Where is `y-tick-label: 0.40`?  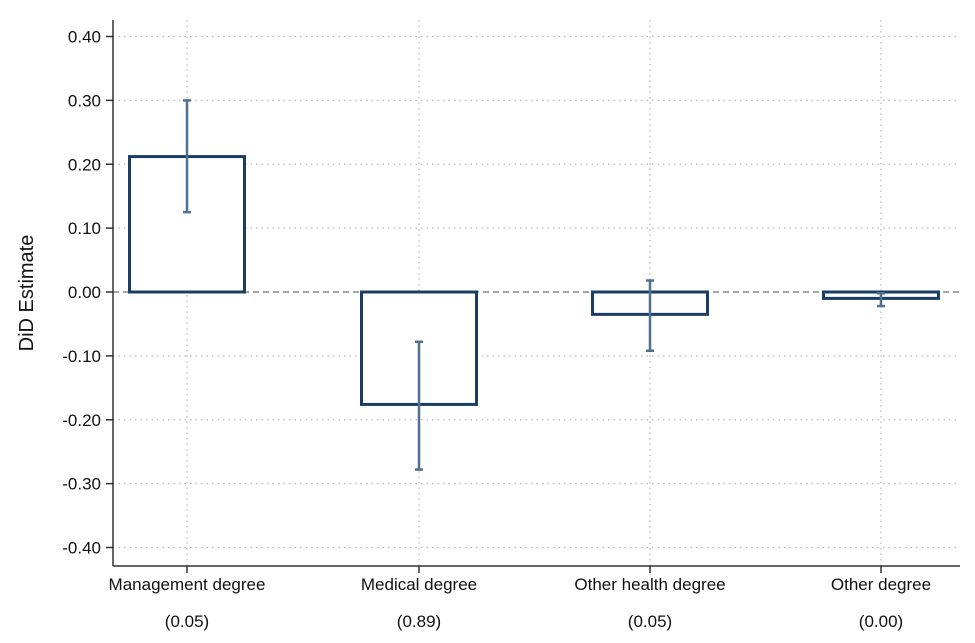
y-tick-label: 0.40 is located at coordinates (84, 37).